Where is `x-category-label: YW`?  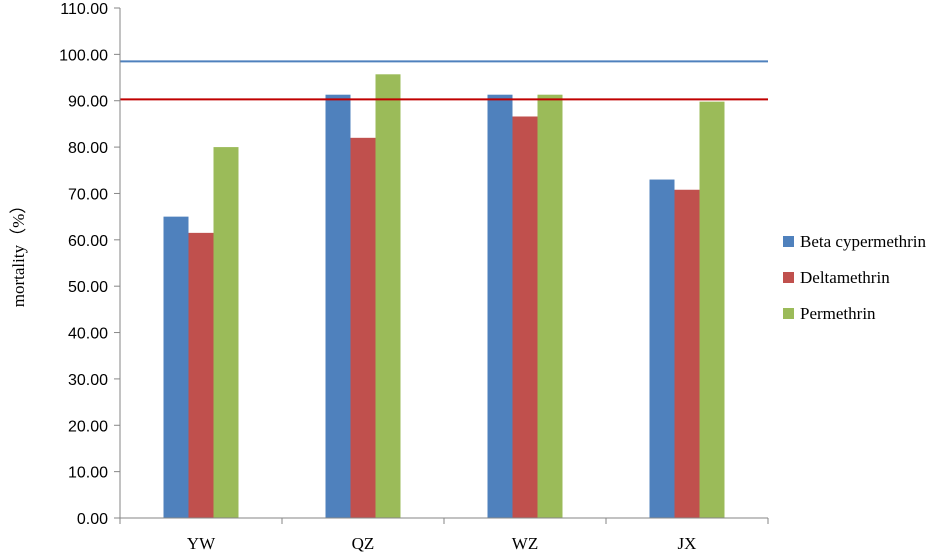 x-category-label: YW is located at coordinates (201, 543).